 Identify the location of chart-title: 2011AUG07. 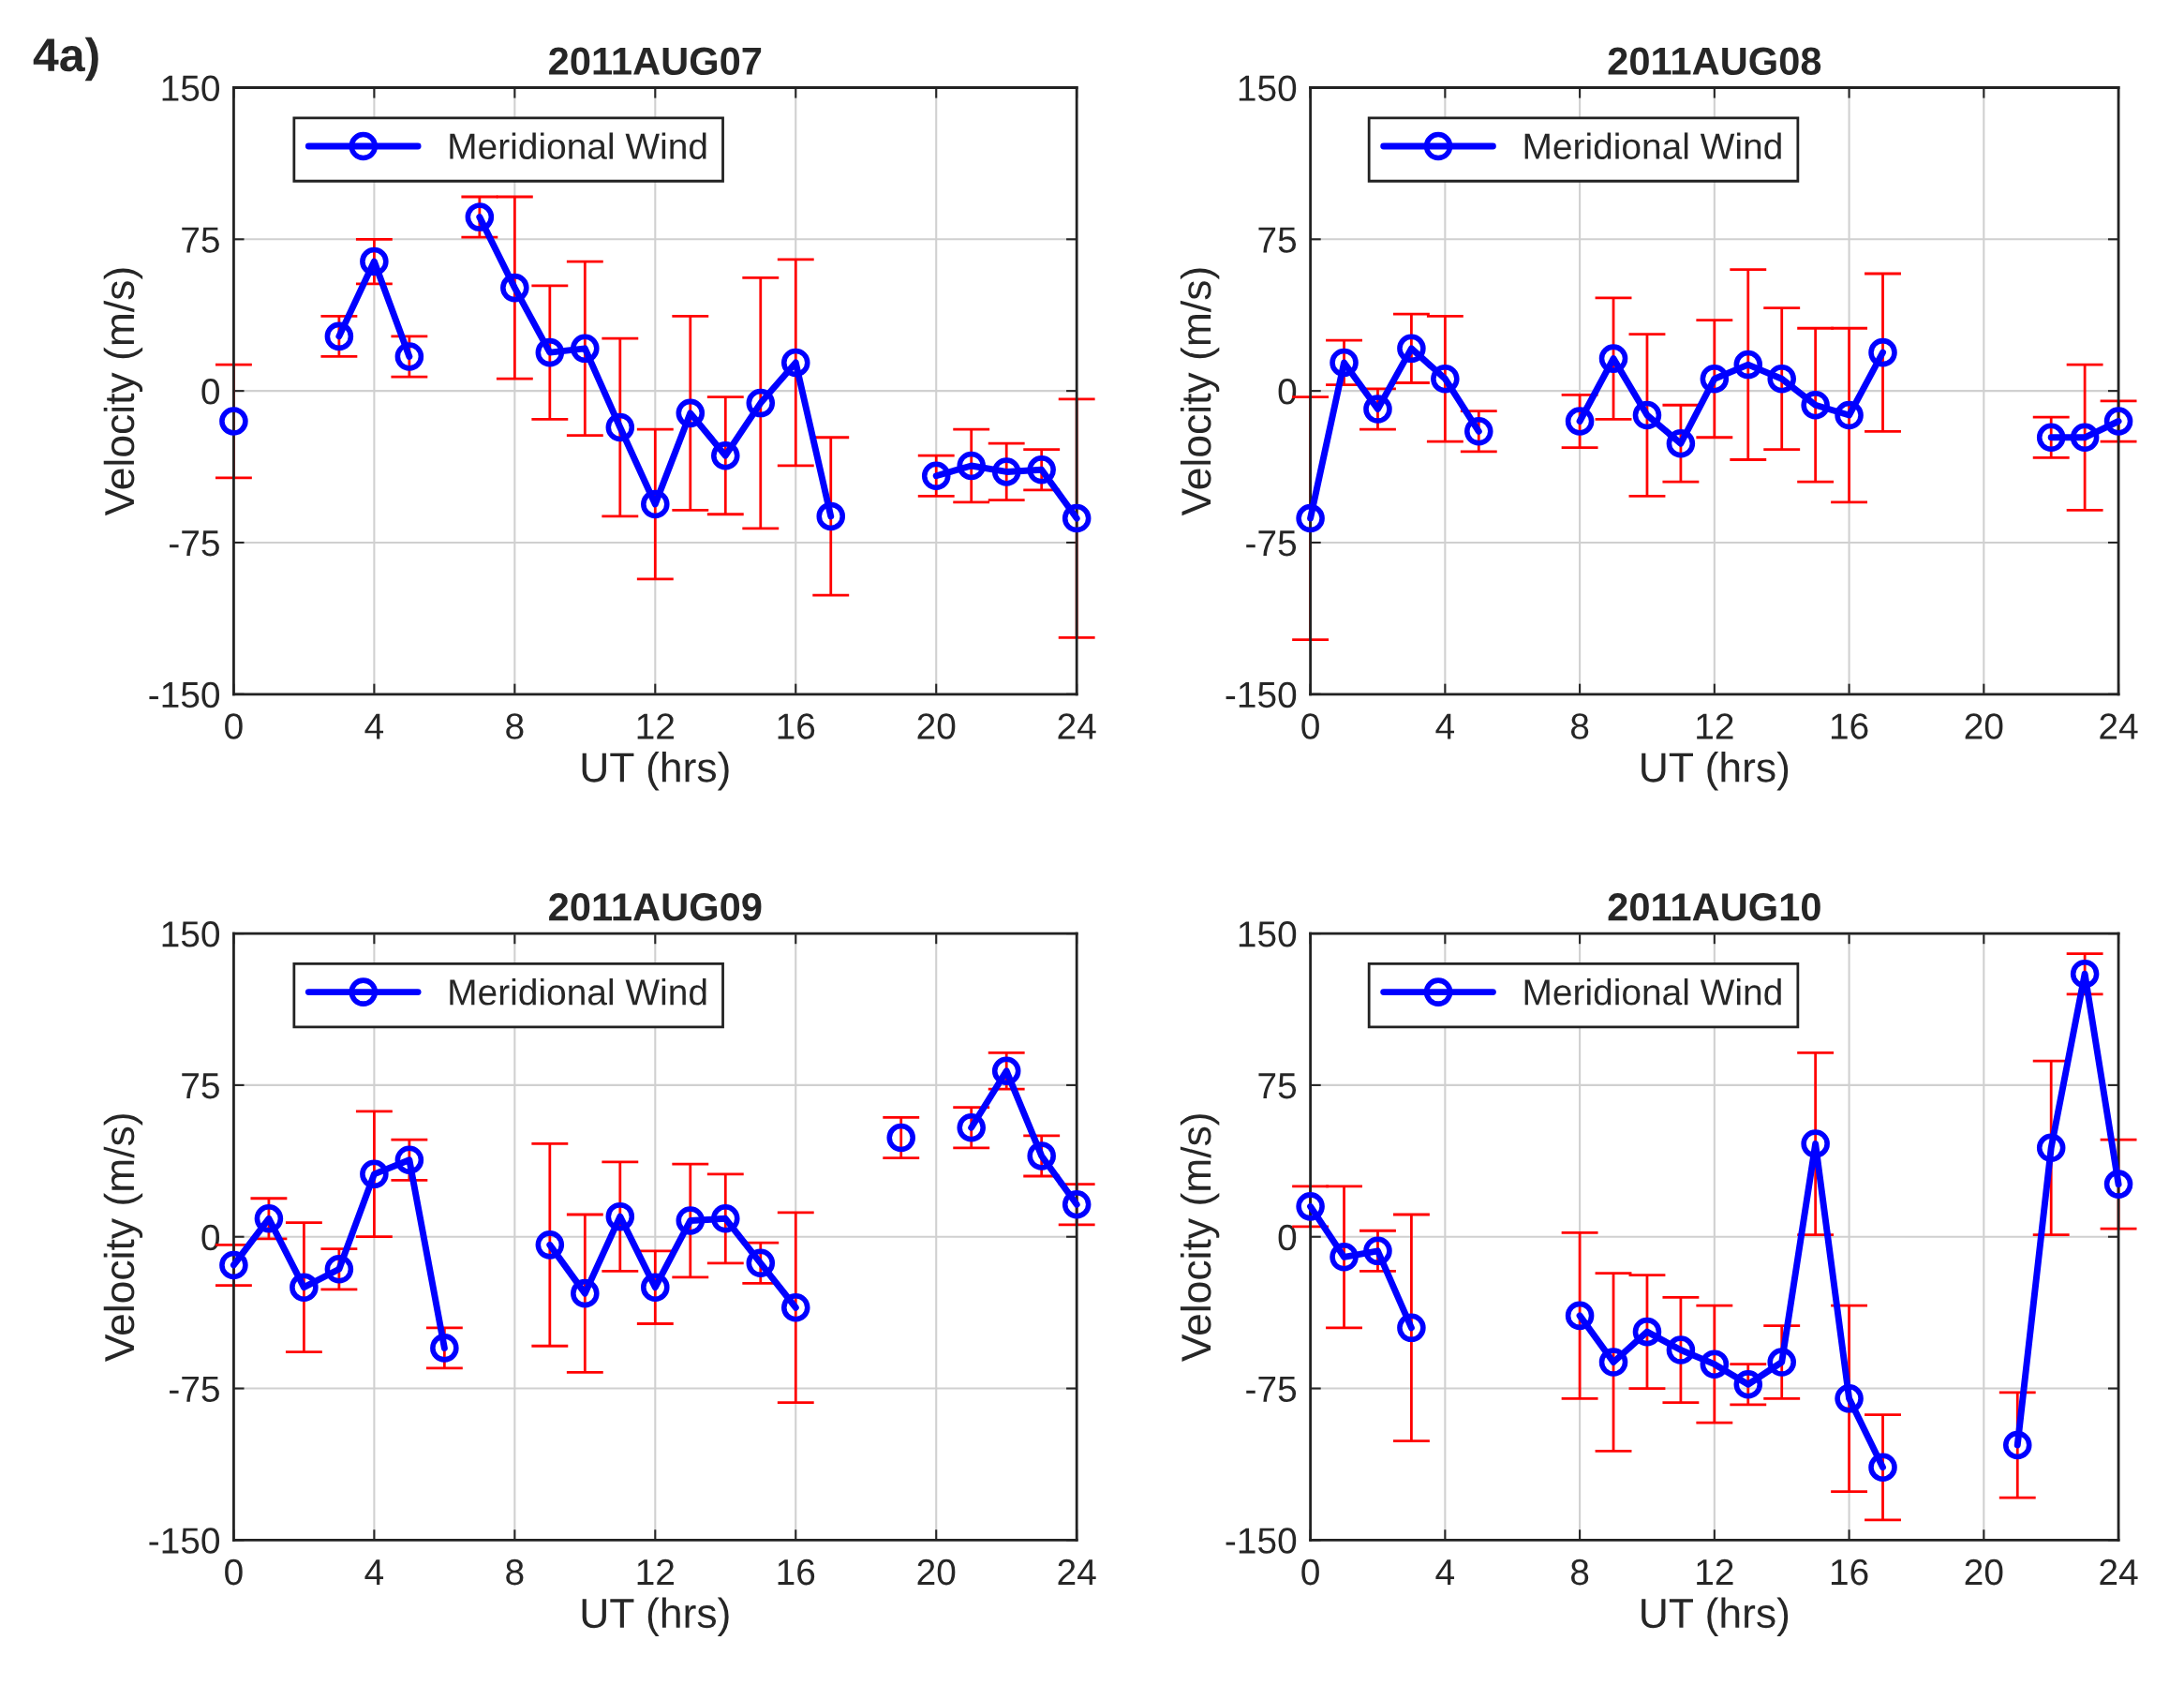
(655, 61).